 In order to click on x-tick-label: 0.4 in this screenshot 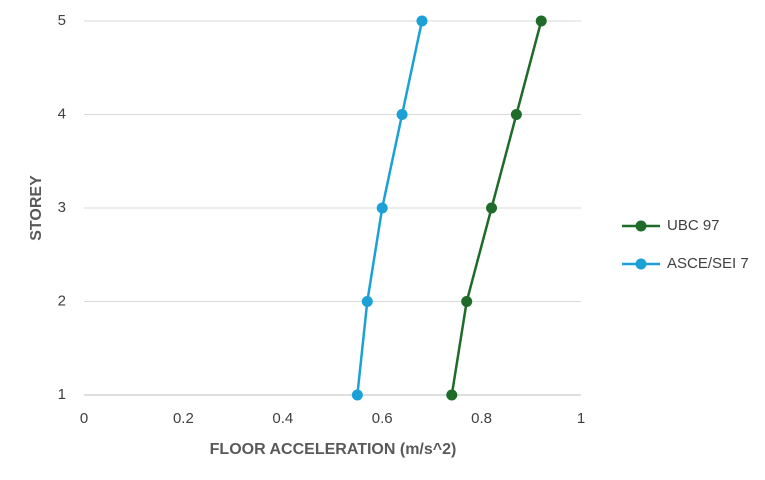, I will do `click(282, 418)`.